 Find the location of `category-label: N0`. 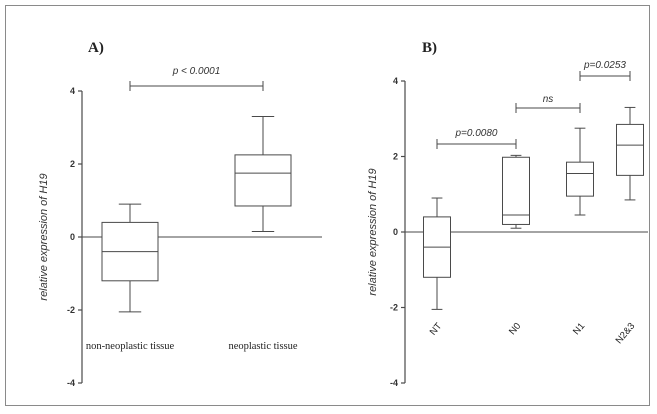

category-label: N0 is located at coordinates (515, 329).